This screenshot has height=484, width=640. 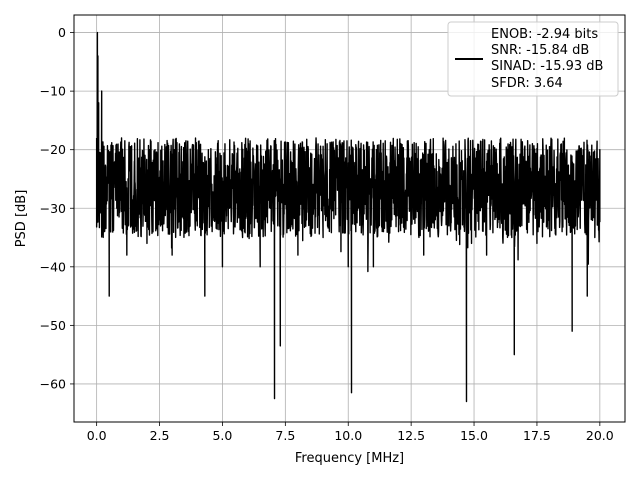 I want to click on y-tick-label: −30, so click(x=53, y=208).